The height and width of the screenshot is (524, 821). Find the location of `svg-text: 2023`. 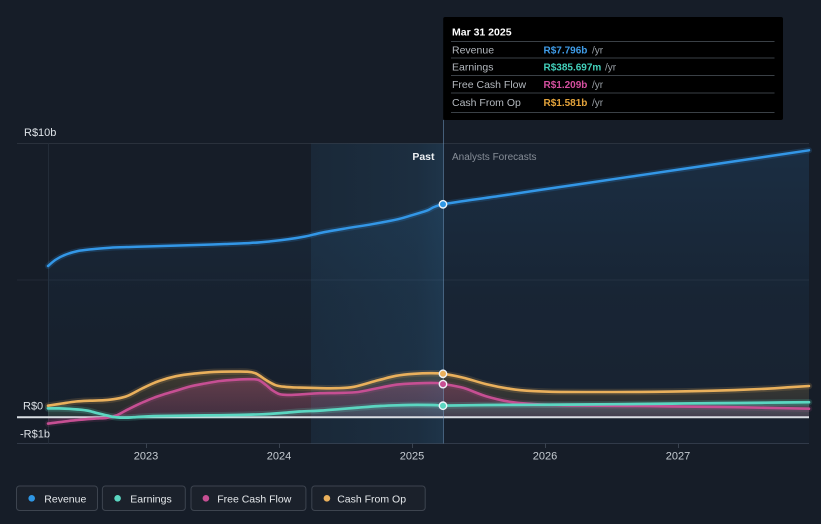

svg-text: 2023 is located at coordinates (146, 457).